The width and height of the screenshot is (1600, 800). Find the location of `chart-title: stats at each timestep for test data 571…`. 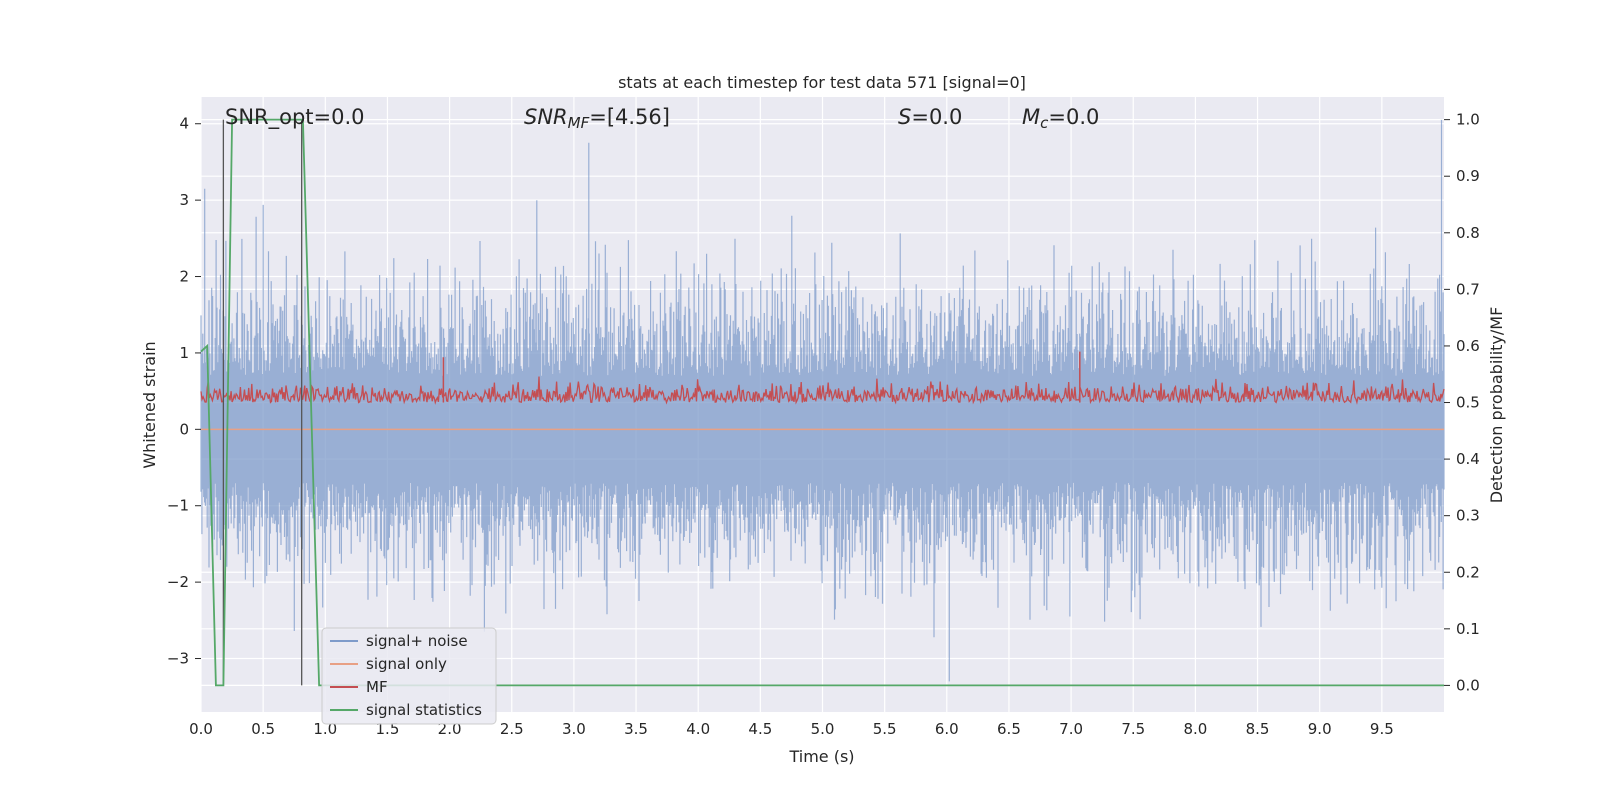

chart-title: stats at each timestep for test data 571… is located at coordinates (822, 82).